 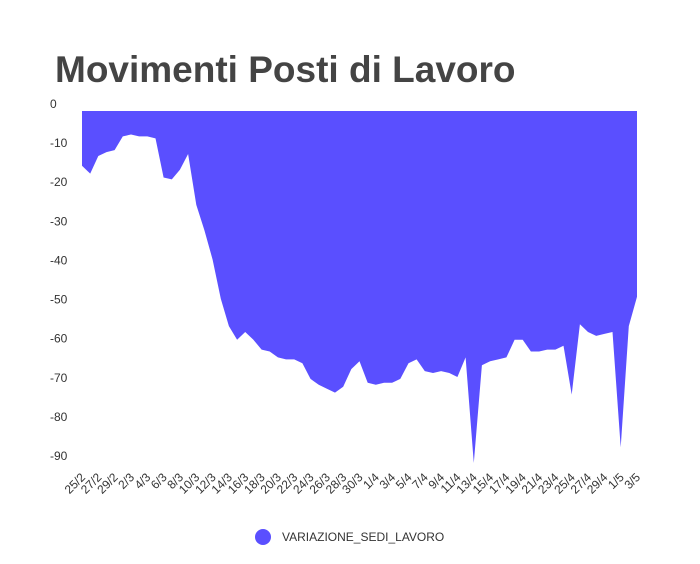 What do you see at coordinates (59, 456) in the screenshot?
I see `y-tick-label: -90` at bounding box center [59, 456].